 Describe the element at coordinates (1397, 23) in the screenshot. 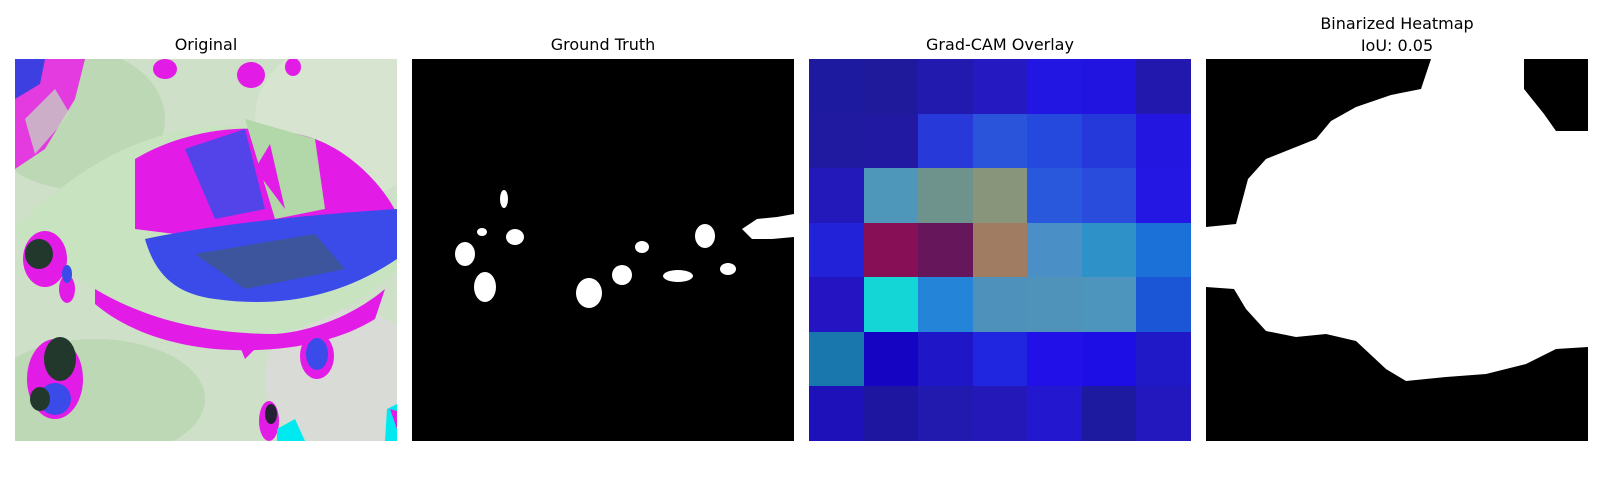

I see `binarized-title: Binarized Heatmap` at that location.